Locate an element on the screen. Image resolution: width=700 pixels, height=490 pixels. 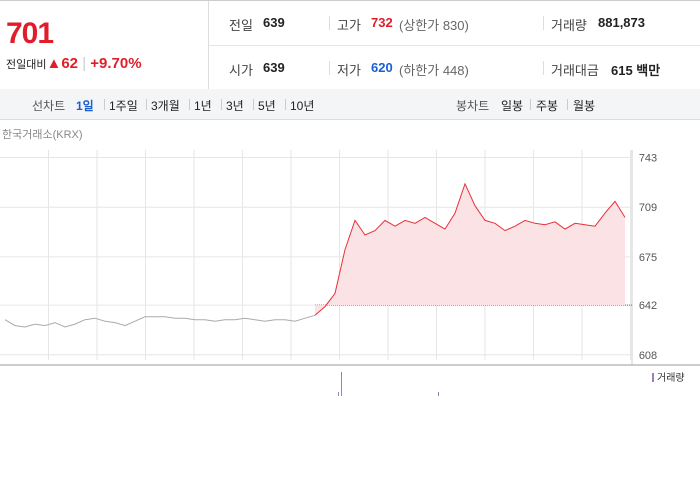
stat-label: 전일 is located at coordinates (241, 25).